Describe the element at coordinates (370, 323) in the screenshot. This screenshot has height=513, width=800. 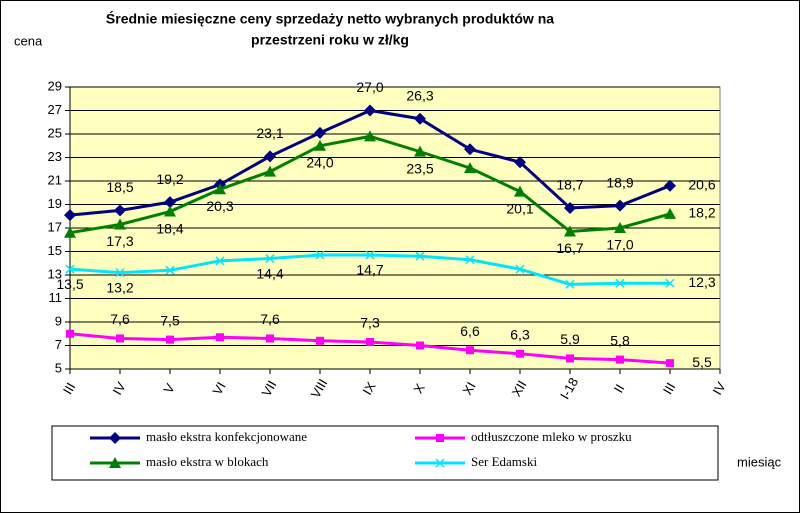
I see `data-label: 7,3` at that location.